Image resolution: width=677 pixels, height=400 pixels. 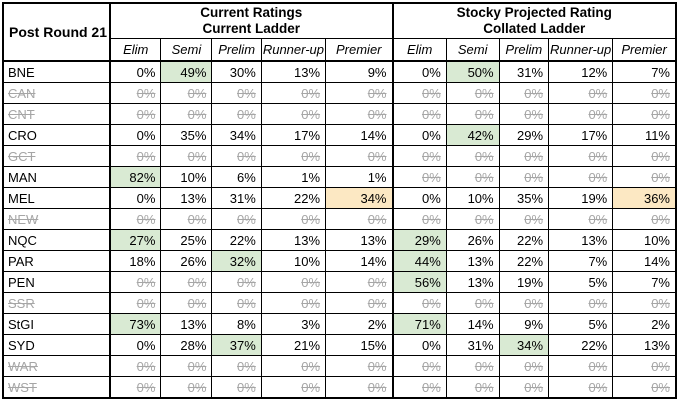 I want to click on team-cell-SSR: SSR, so click(x=56, y=303).